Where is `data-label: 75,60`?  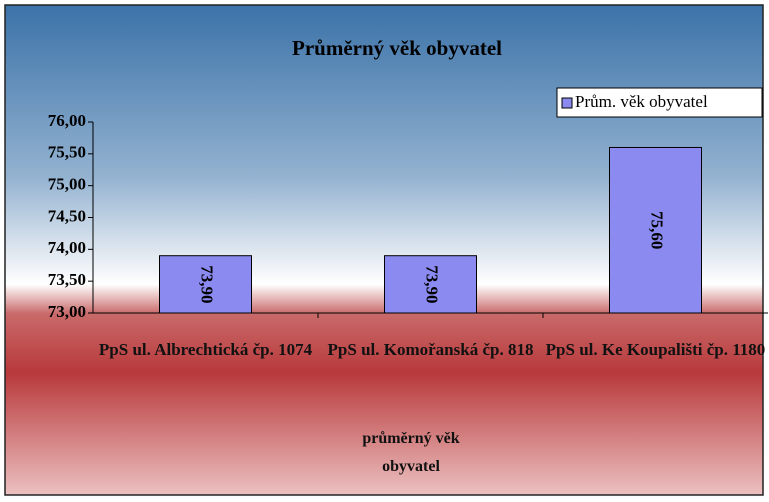 data-label: 75,60 is located at coordinates (657, 230).